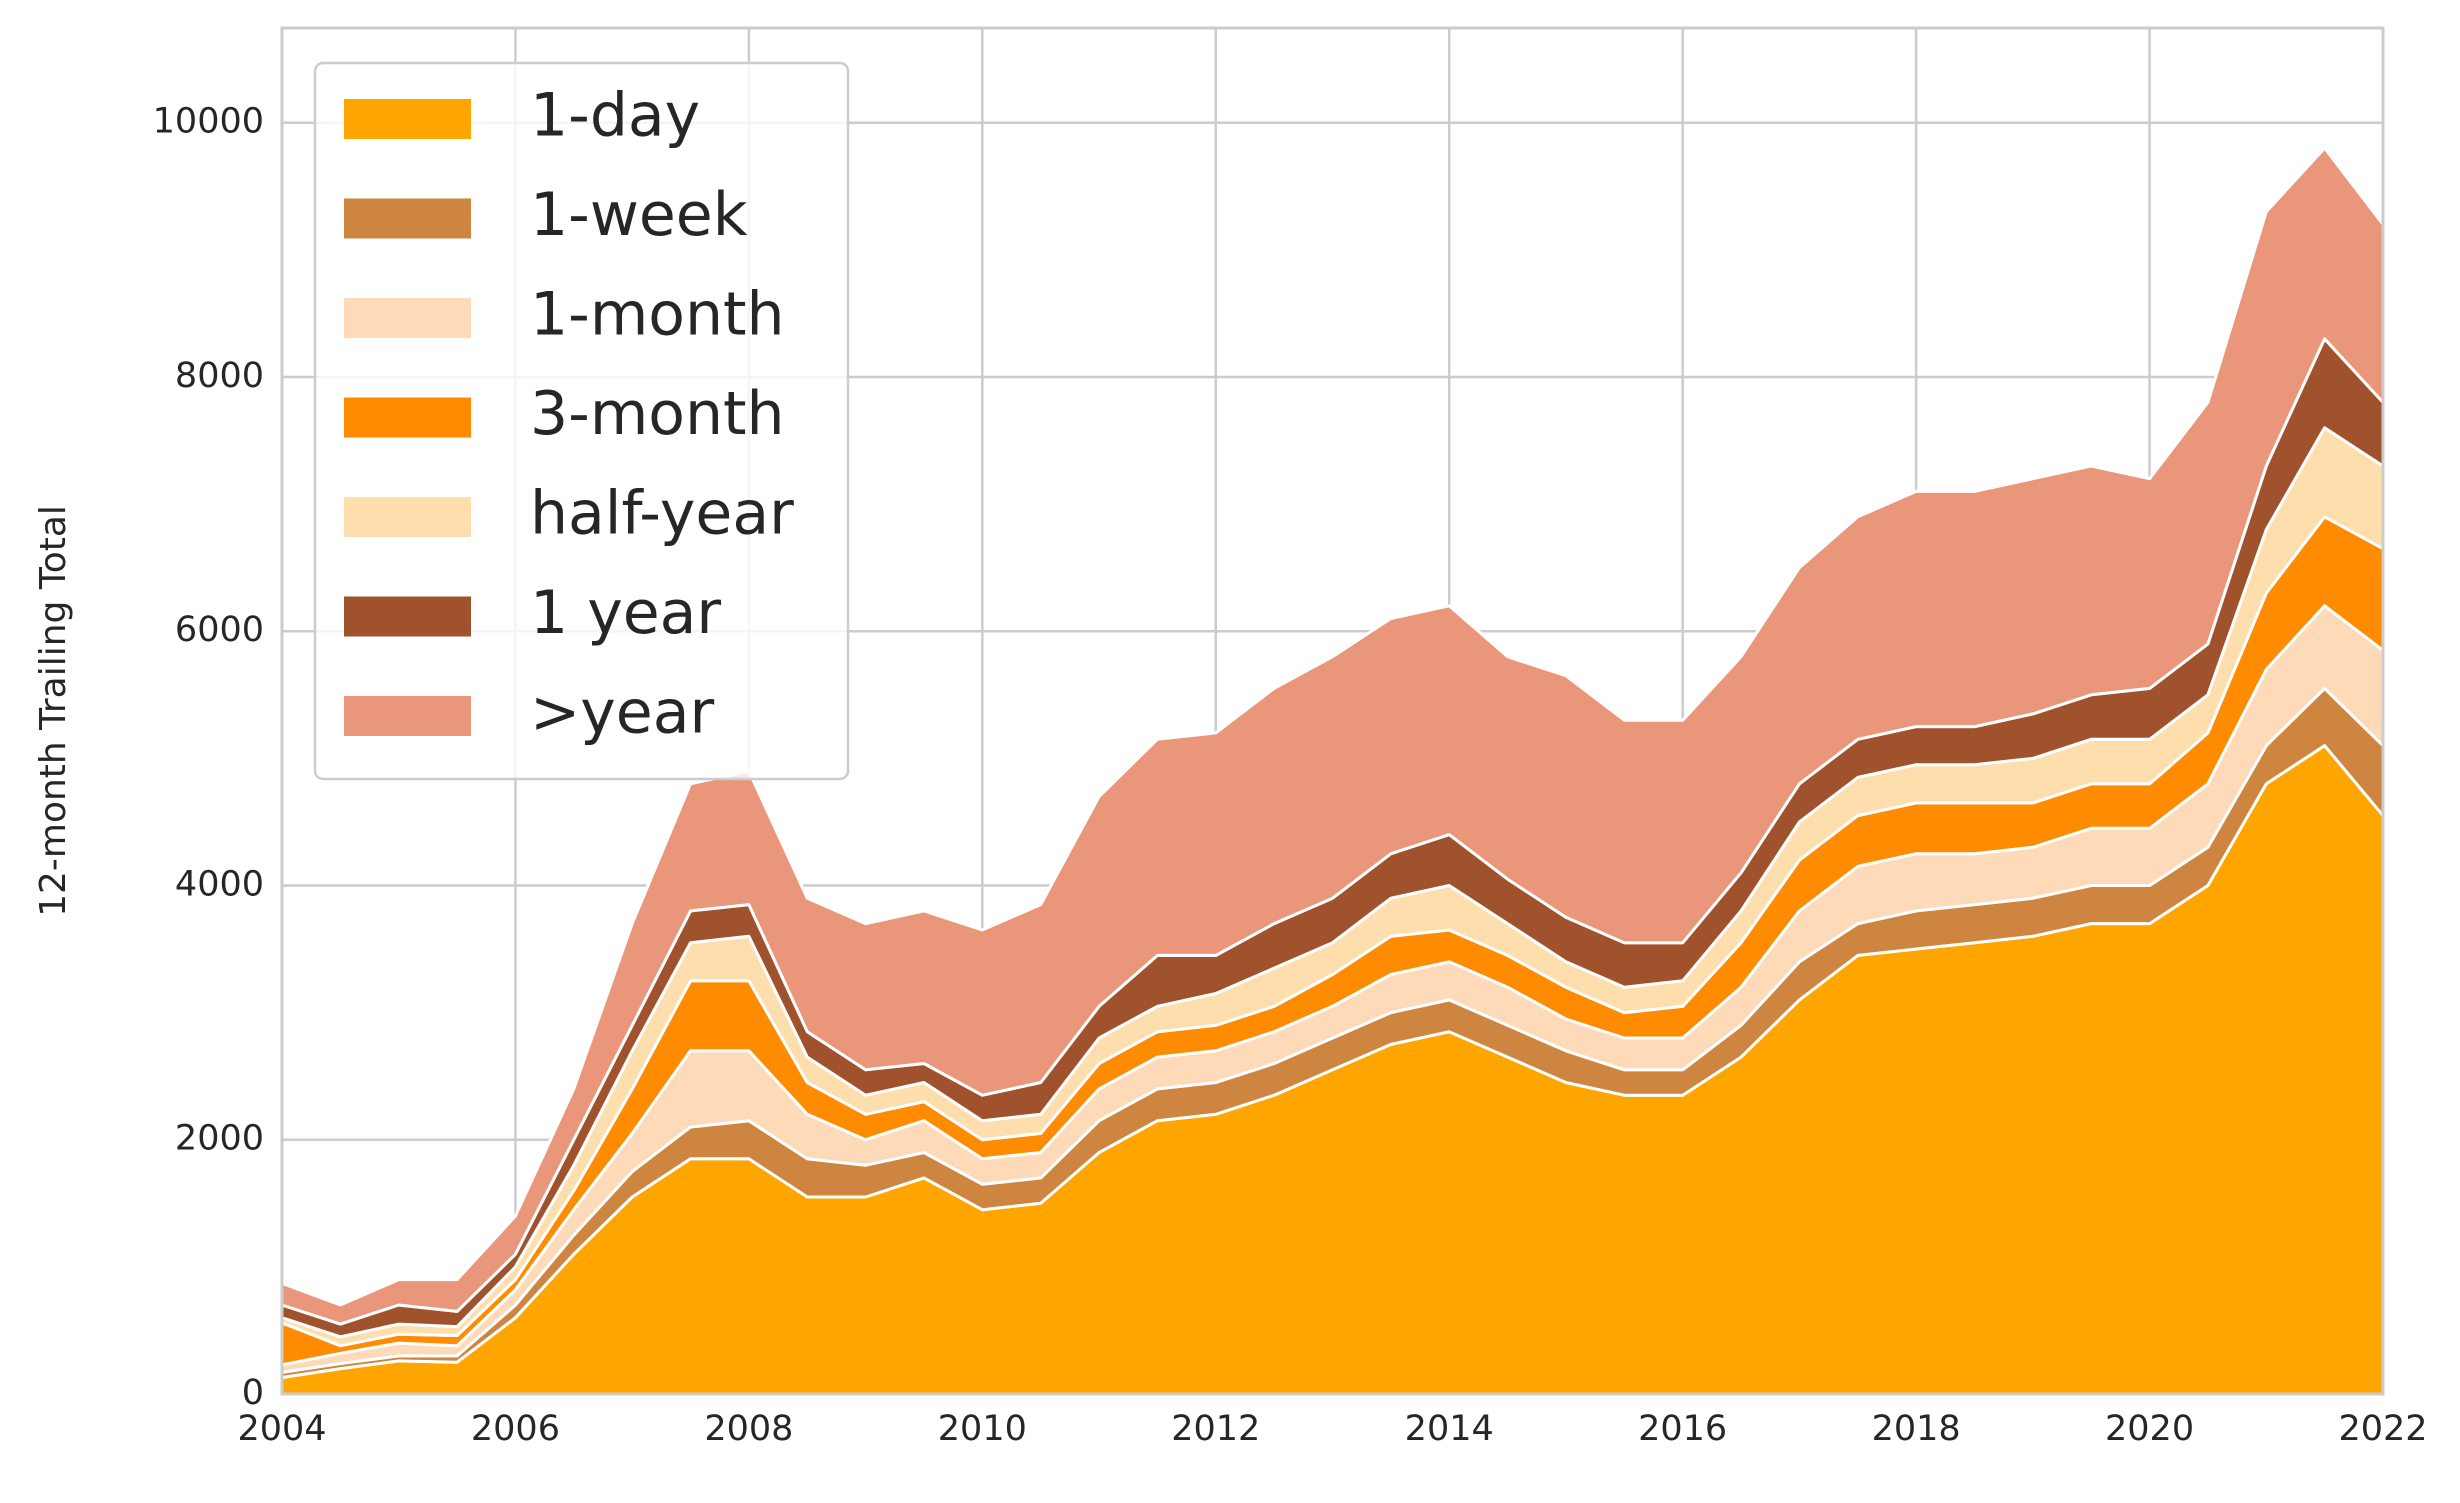 The height and width of the screenshot is (1503, 2460). I want to click on x-tick-label: 2020, so click(2149, 1429).